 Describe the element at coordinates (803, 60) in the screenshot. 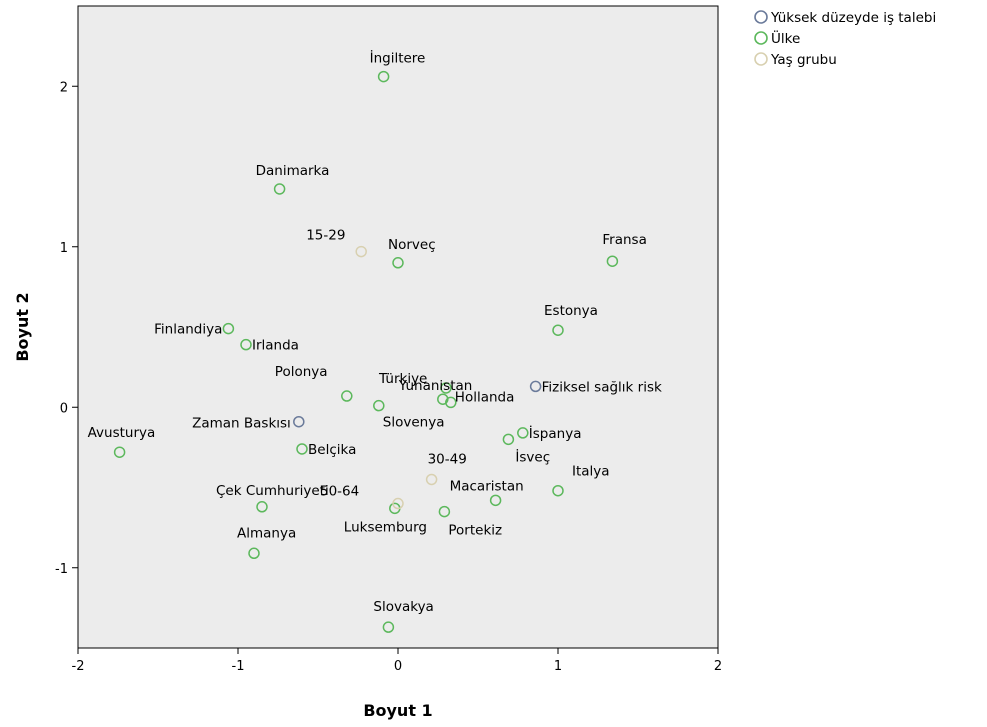

I see `legend-label: Yaş grubu` at that location.